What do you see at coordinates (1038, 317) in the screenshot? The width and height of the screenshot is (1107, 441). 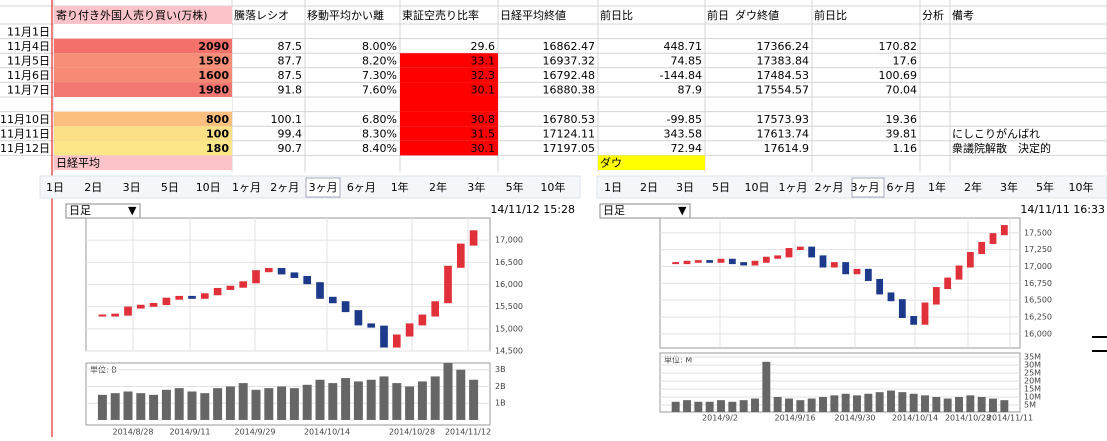 I see `y-tick-label: 16,250` at bounding box center [1038, 317].